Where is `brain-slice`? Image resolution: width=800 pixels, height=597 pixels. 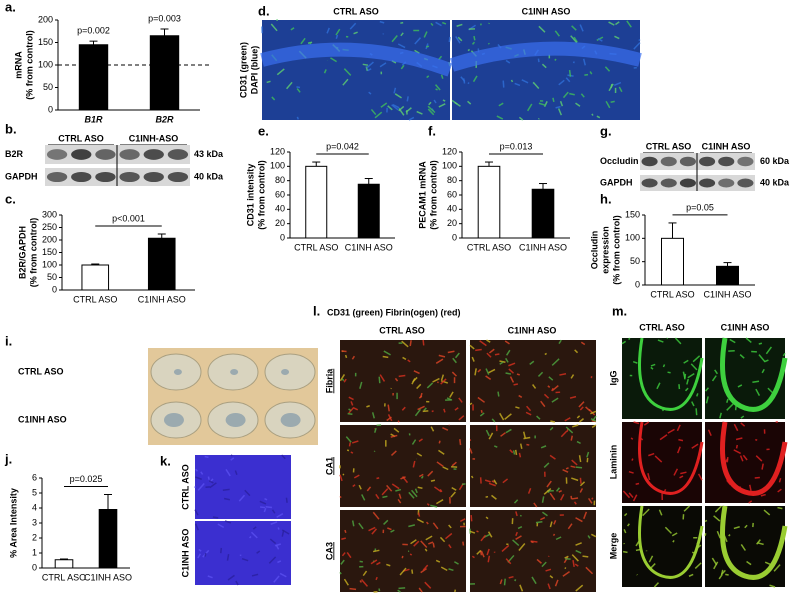
brain-slice is located at coordinates (290, 372).